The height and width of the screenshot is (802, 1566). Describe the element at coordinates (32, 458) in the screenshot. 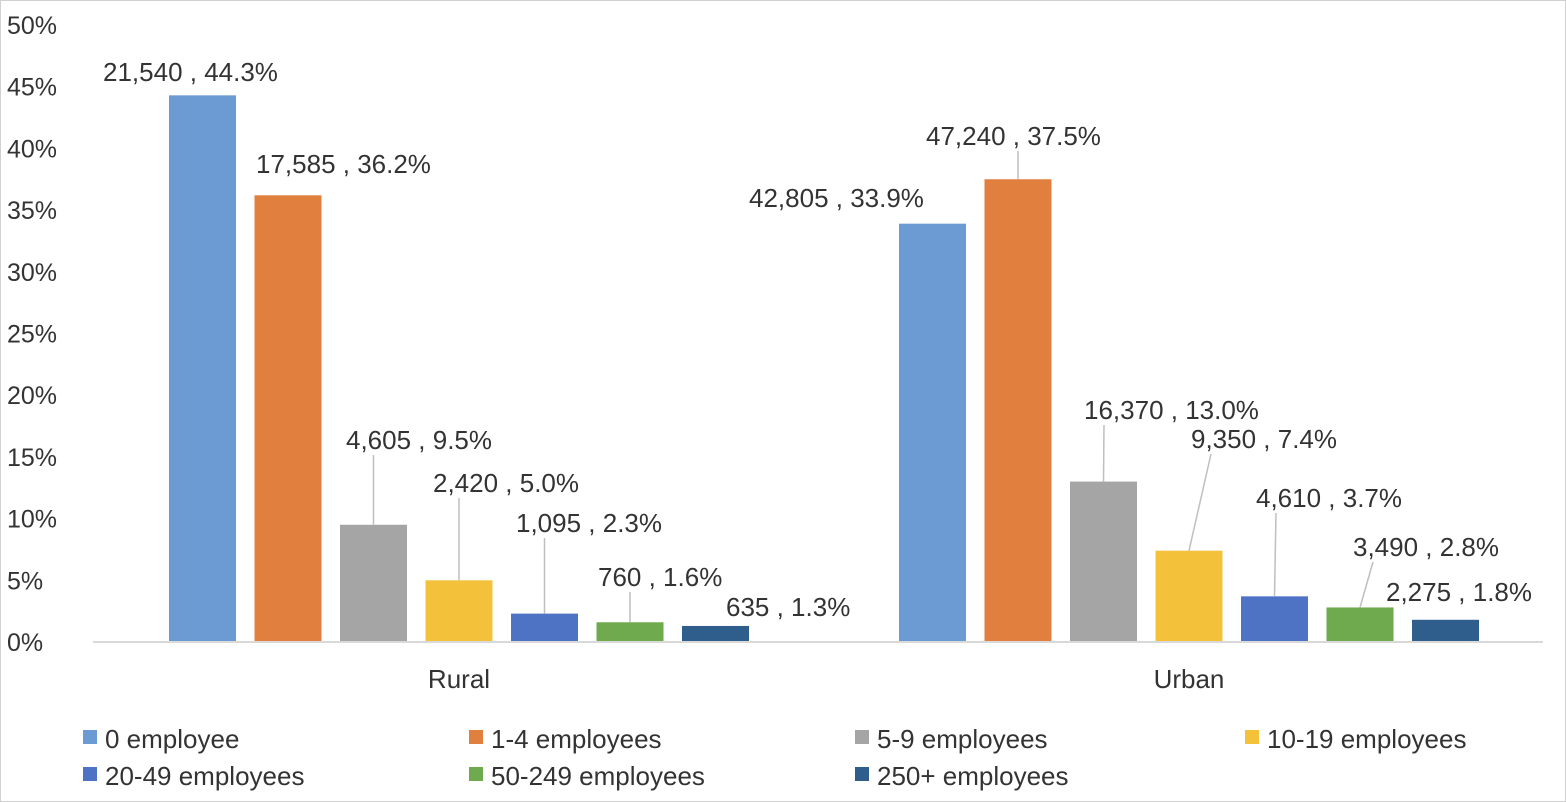

I see `y-tick-label: 15%` at that location.